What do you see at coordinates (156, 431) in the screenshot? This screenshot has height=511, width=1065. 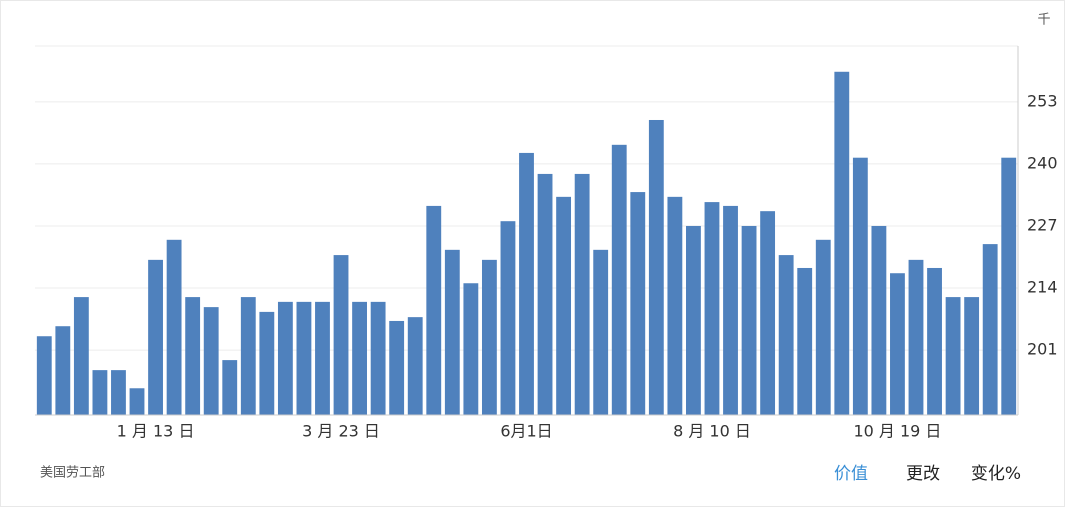 I see `x-tick-label: 1 月 13 日` at bounding box center [156, 431].